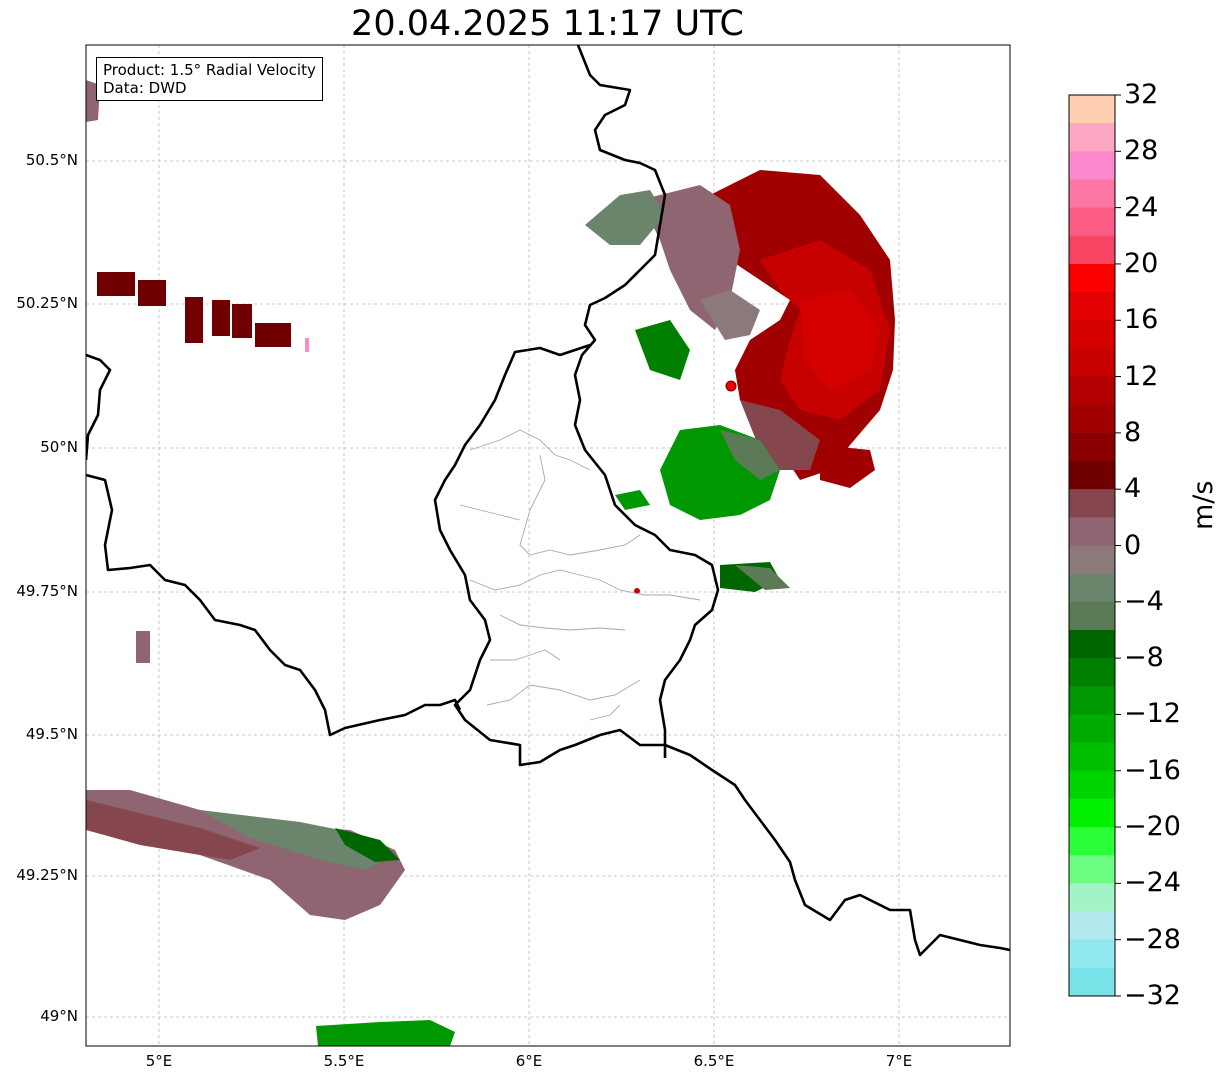  Describe the element at coordinates (59, 1016) in the screenshot. I see `lat-label: 49°N` at that location.